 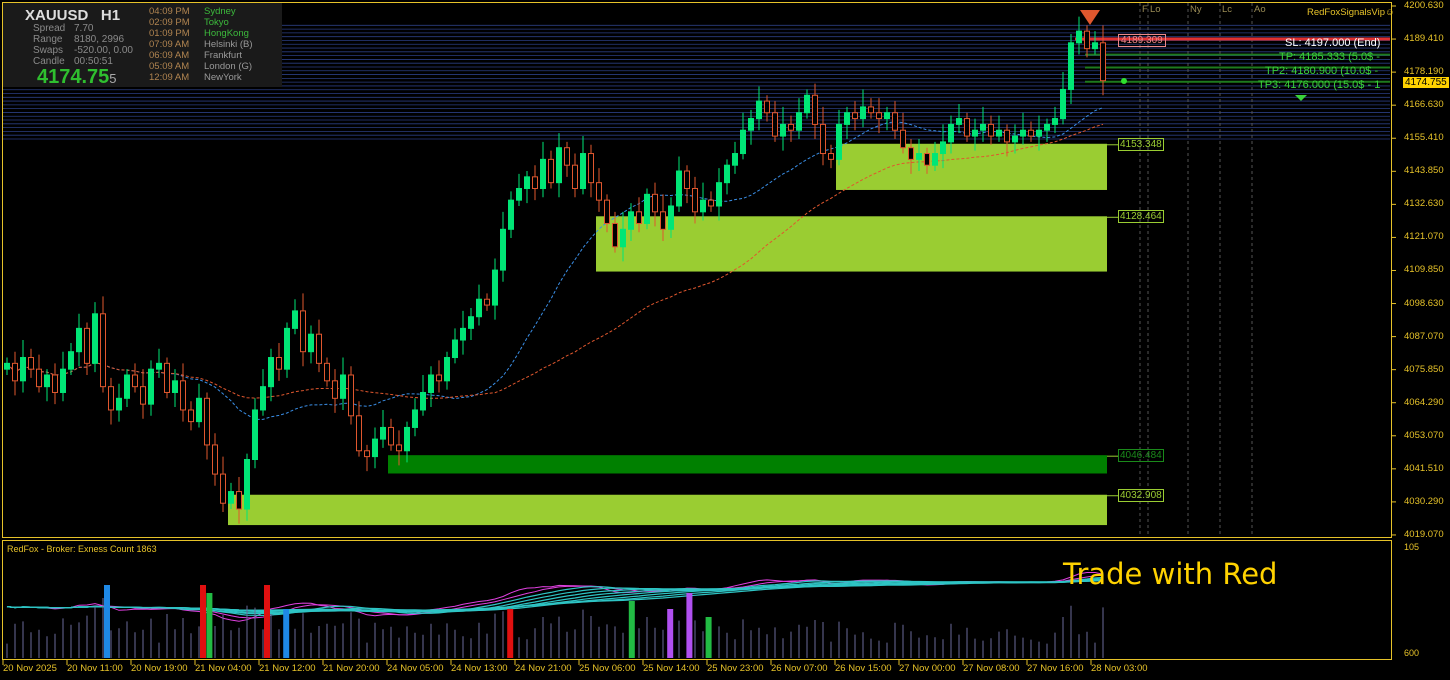 What do you see at coordinates (1196, 9) in the screenshot?
I see `session-marker: Ny` at bounding box center [1196, 9].